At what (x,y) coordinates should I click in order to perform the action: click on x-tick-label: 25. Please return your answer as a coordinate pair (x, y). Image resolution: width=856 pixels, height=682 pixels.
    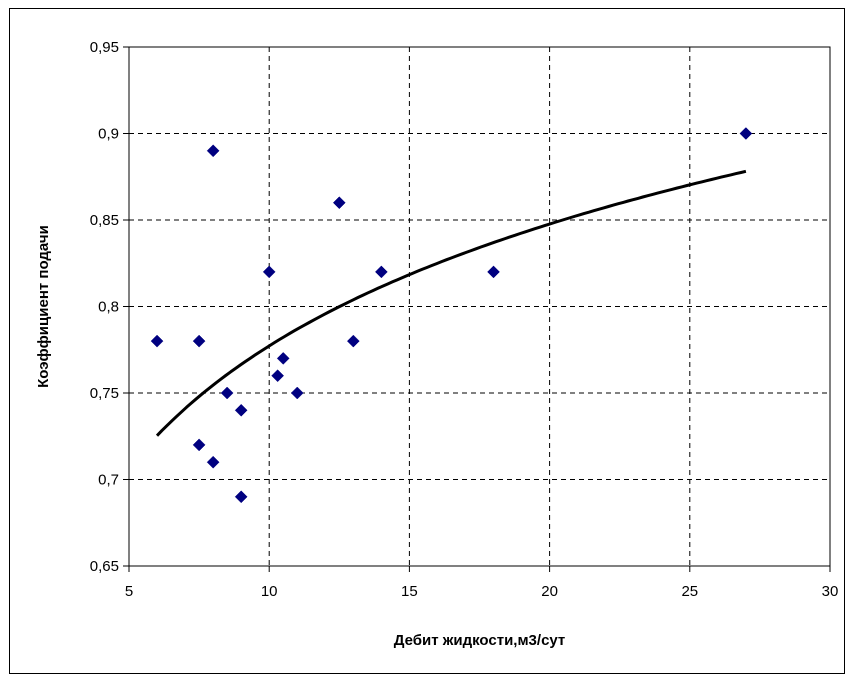
    Looking at the image, I should click on (689, 591).